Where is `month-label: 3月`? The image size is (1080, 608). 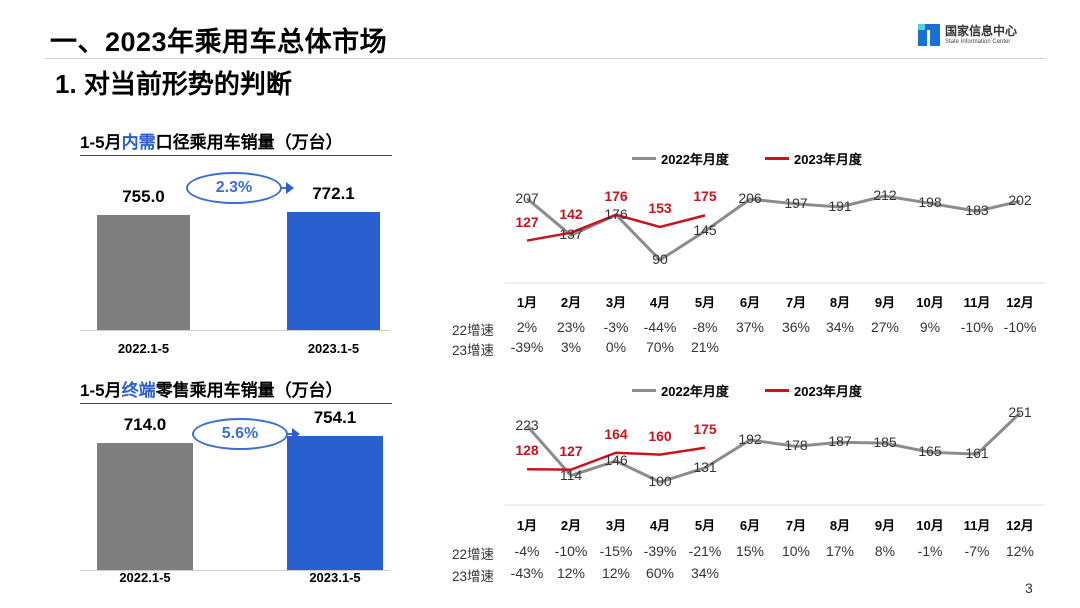 month-label: 3月 is located at coordinates (616, 302).